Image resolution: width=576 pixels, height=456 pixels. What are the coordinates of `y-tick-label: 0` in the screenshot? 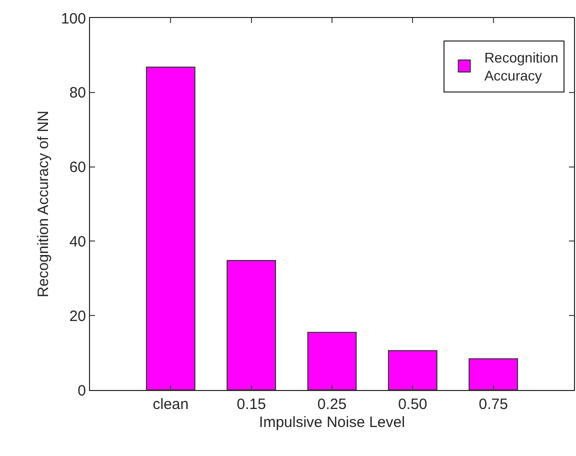 It's located at (82, 391).